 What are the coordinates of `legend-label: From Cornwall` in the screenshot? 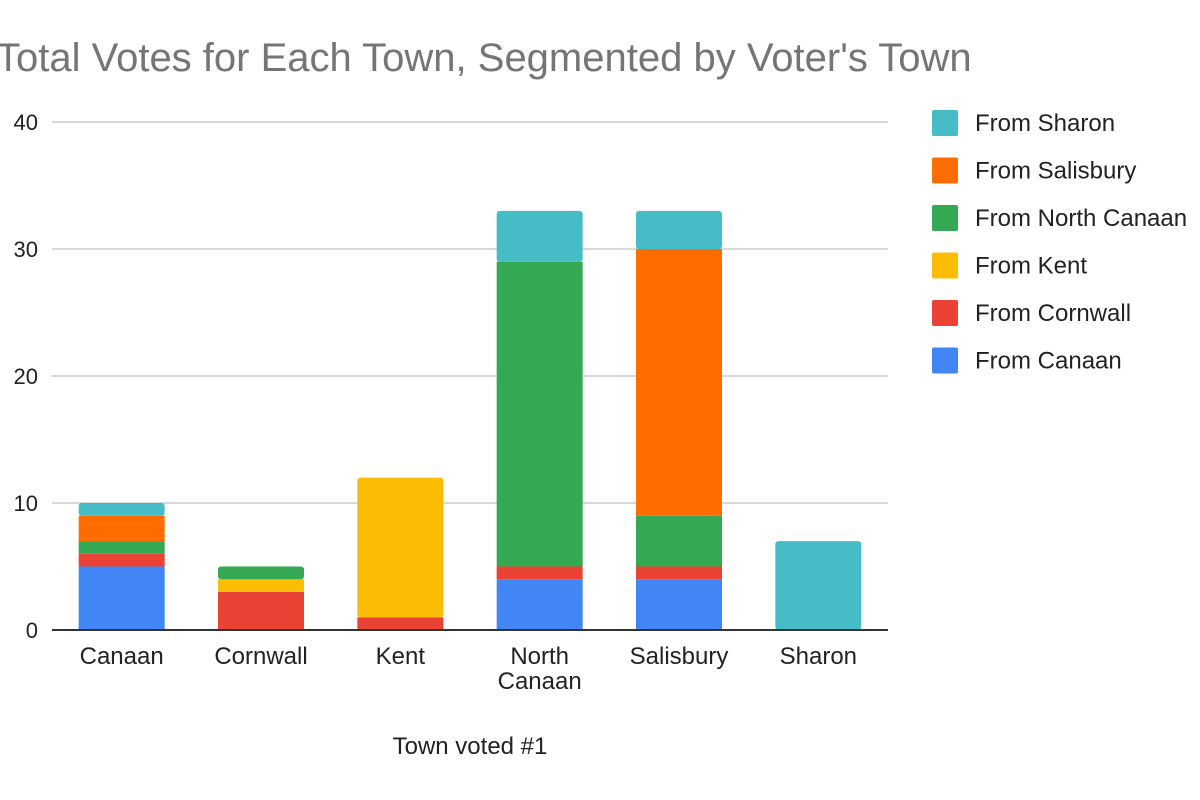 It's located at (1053, 313).